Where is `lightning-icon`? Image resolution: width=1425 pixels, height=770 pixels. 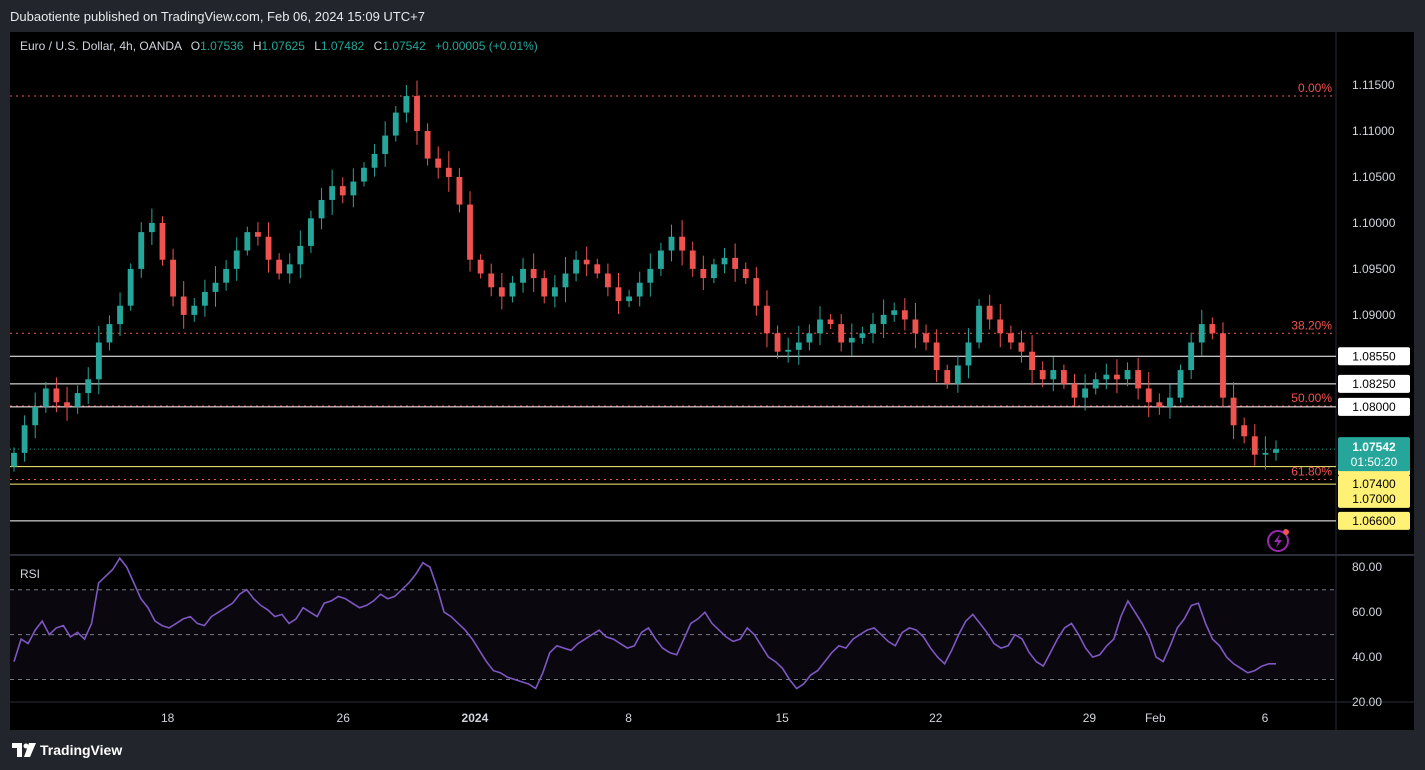
lightning-icon is located at coordinates (1278, 541).